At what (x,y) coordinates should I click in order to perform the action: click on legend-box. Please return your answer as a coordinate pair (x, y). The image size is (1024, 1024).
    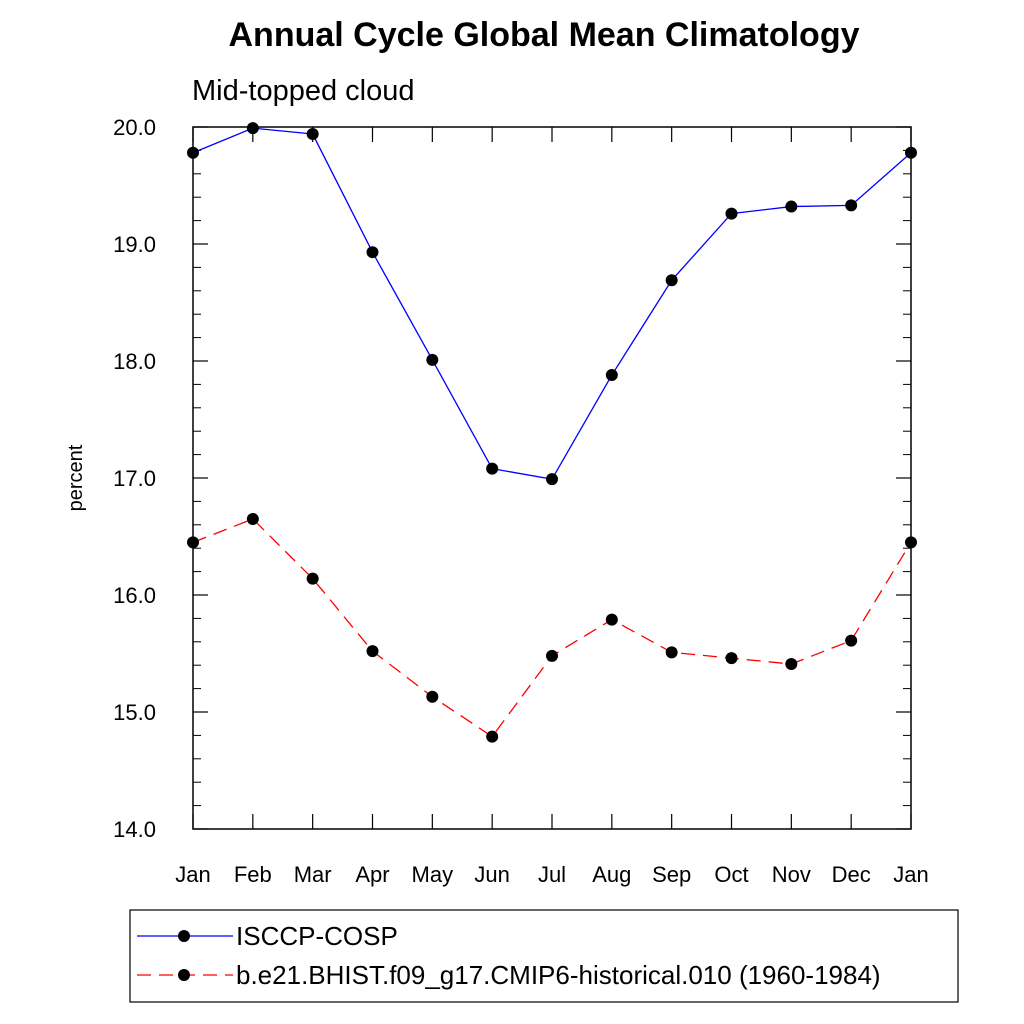
    Looking at the image, I should click on (544, 956).